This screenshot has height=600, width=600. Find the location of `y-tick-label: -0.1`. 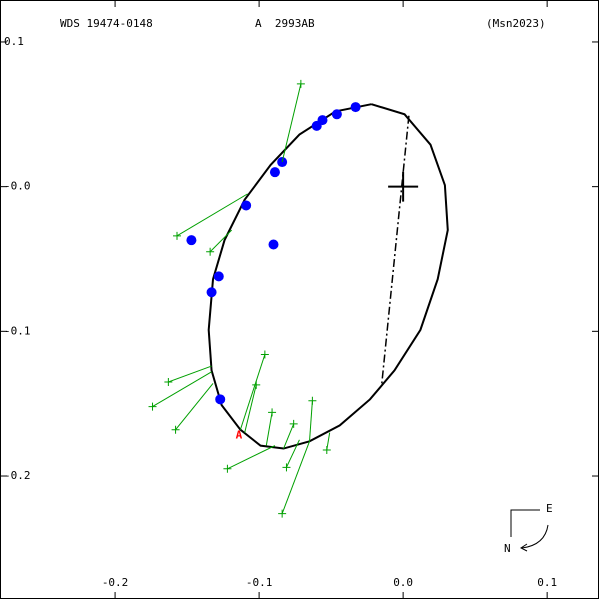

y-tick-label: -0.1 is located at coordinates (17, 330).